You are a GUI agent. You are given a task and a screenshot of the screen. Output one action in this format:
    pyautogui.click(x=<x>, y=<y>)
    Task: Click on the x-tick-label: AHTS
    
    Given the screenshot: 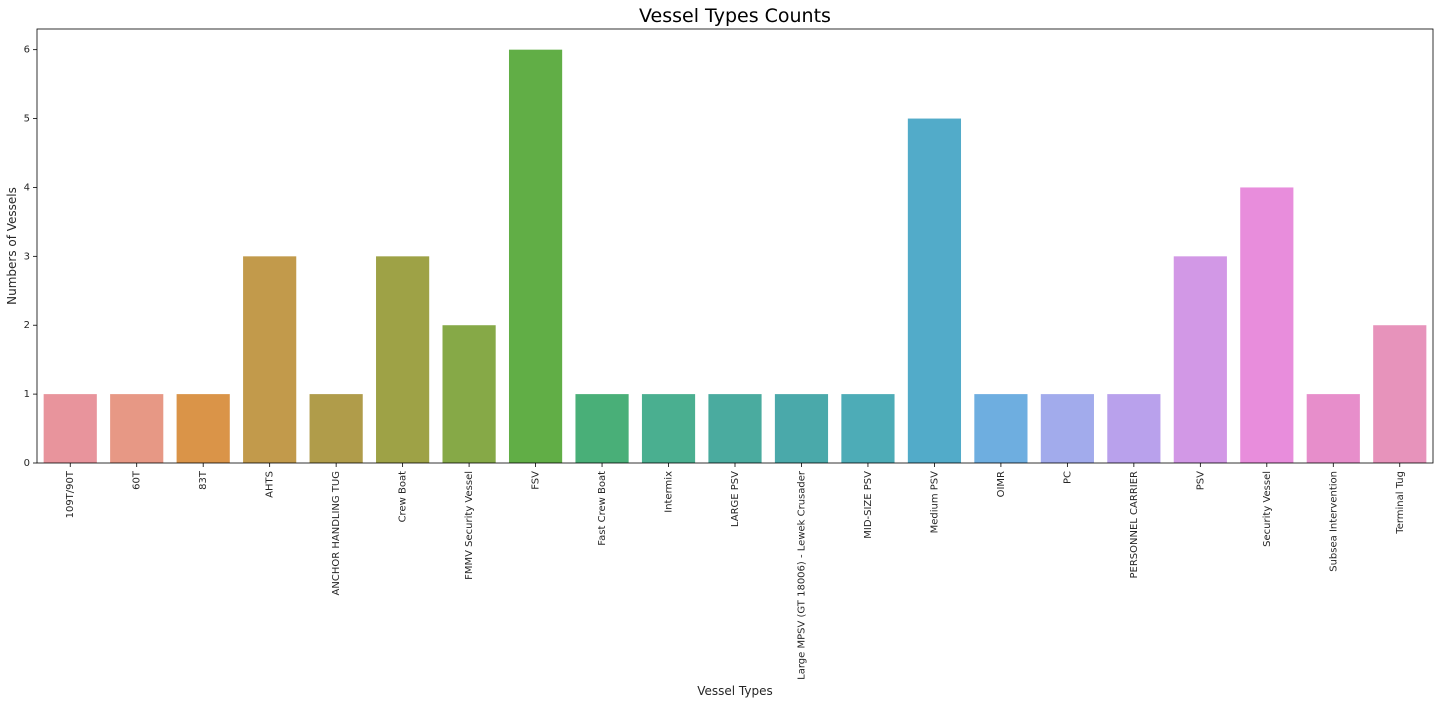 What is the action you would take?
    pyautogui.click(x=270, y=484)
    